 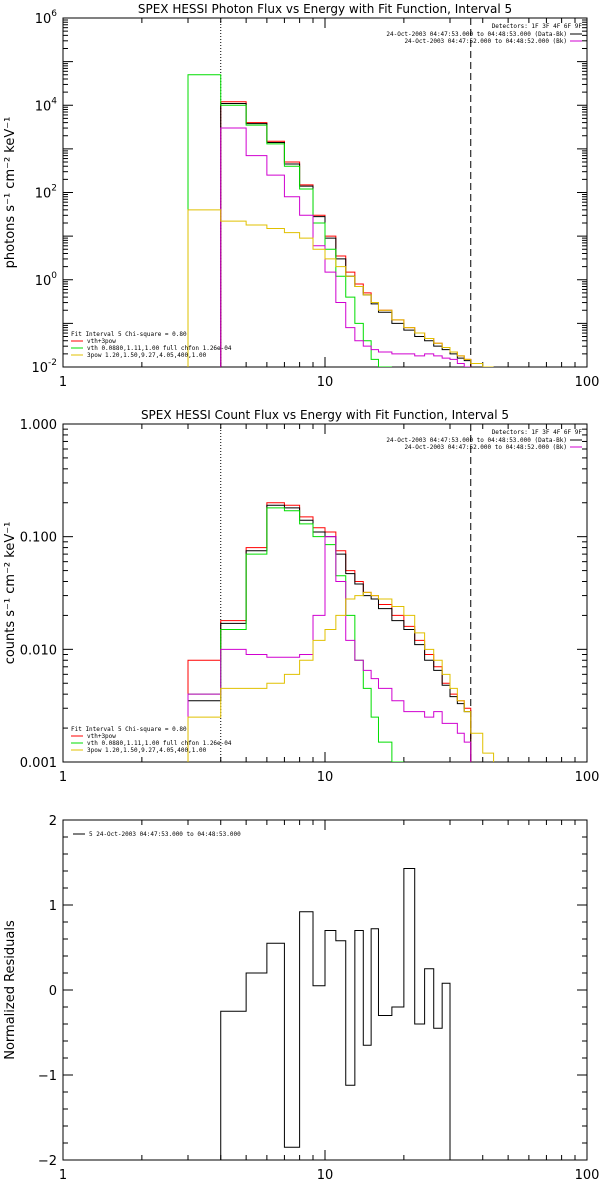 I want to click on y-tick-label: −2, so click(x=47, y=1161).